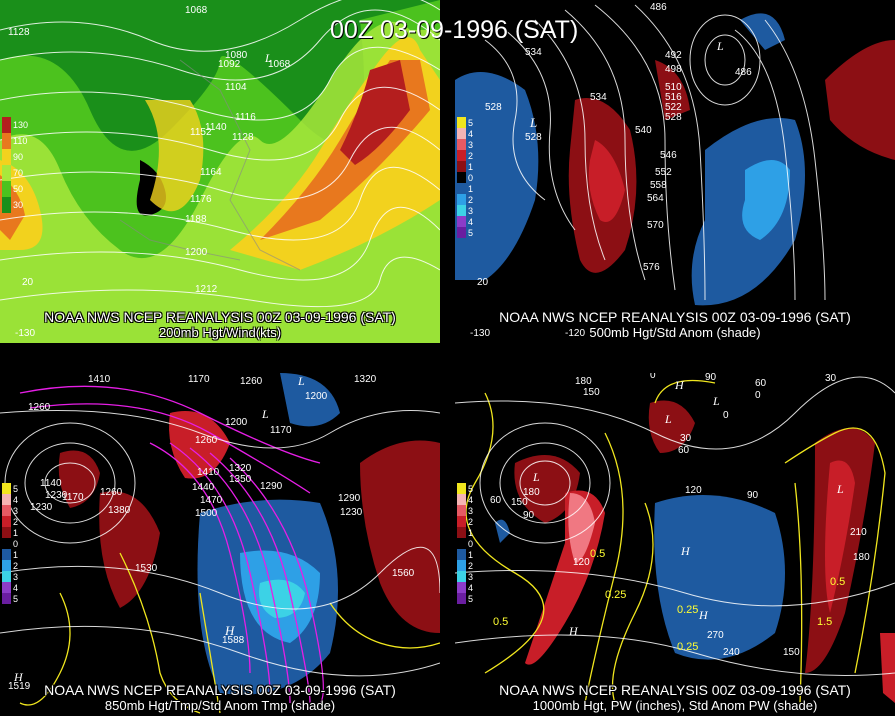 This screenshot has width=895, height=716. I want to click on contour-label: 1212, so click(206, 289).